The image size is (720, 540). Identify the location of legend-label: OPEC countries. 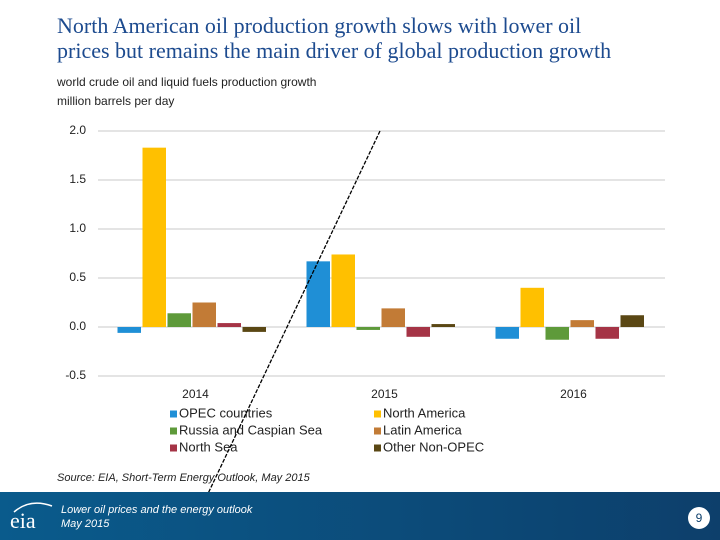
(226, 412).